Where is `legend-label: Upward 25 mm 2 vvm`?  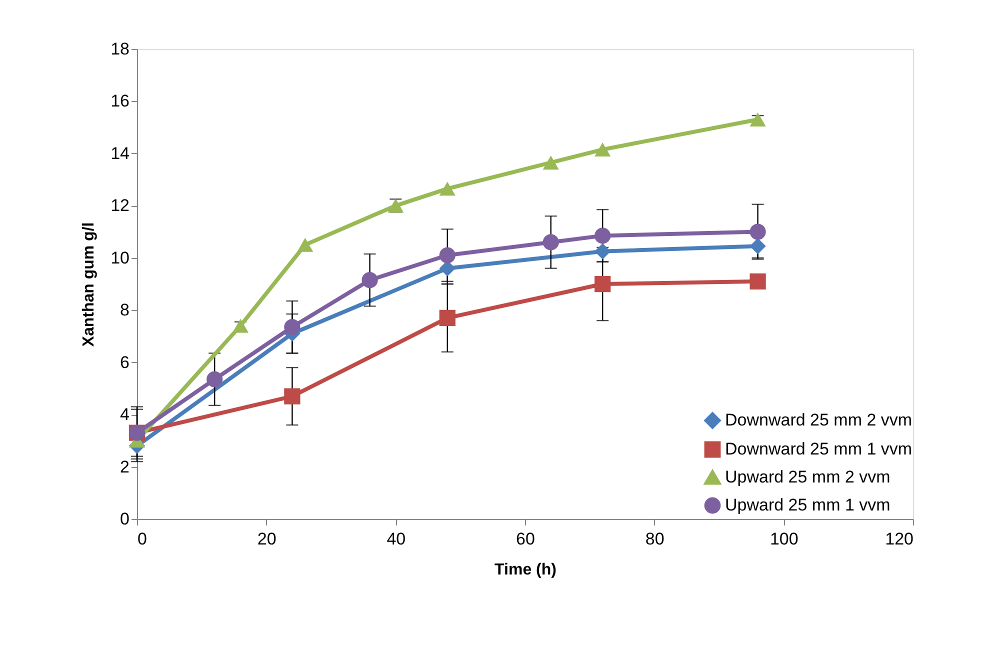
legend-label: Upward 25 mm 2 vvm is located at coordinates (807, 477).